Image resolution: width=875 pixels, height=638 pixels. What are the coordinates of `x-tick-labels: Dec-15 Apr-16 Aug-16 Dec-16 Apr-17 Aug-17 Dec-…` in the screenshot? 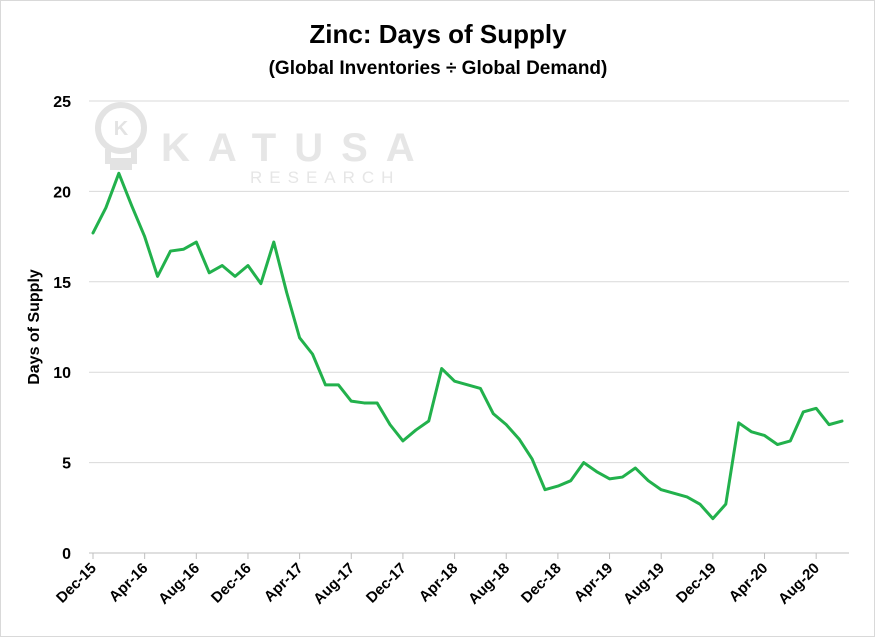 It's located at (438, 584).